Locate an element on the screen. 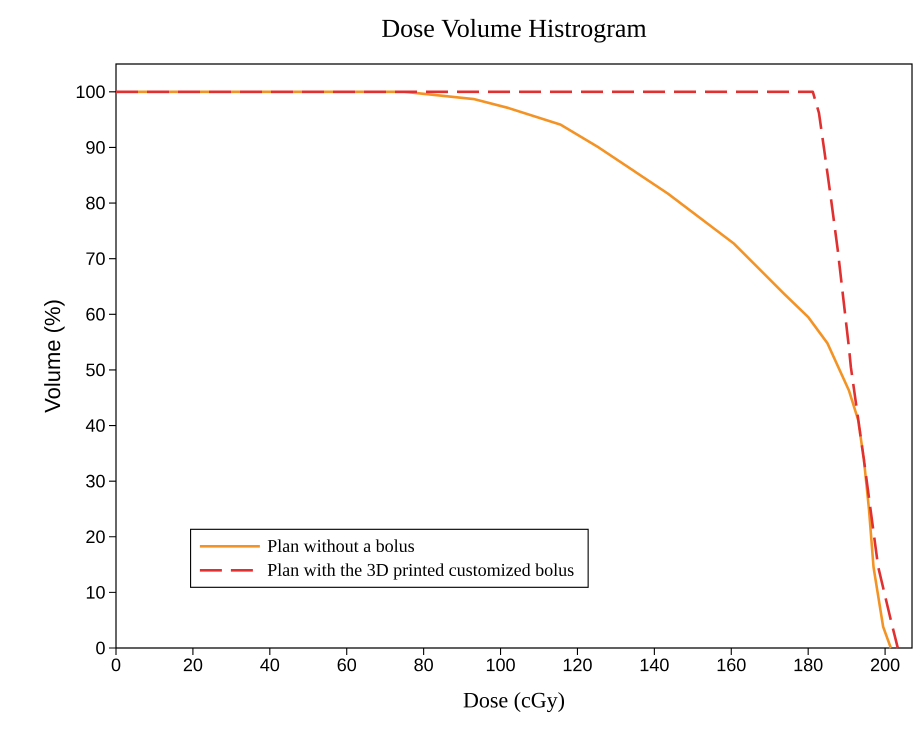 Image resolution: width=914 pixels, height=745 pixels. y-tick-label: 80 is located at coordinates (95, 203).